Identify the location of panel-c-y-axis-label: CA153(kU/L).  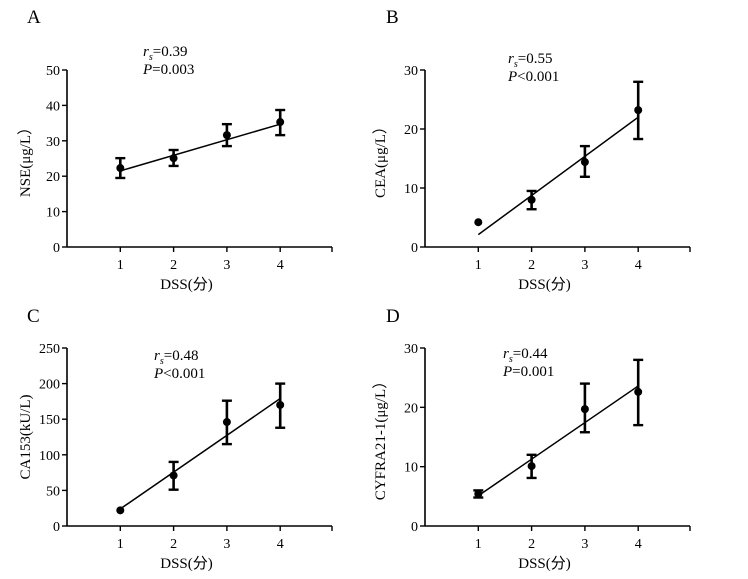
(26, 437).